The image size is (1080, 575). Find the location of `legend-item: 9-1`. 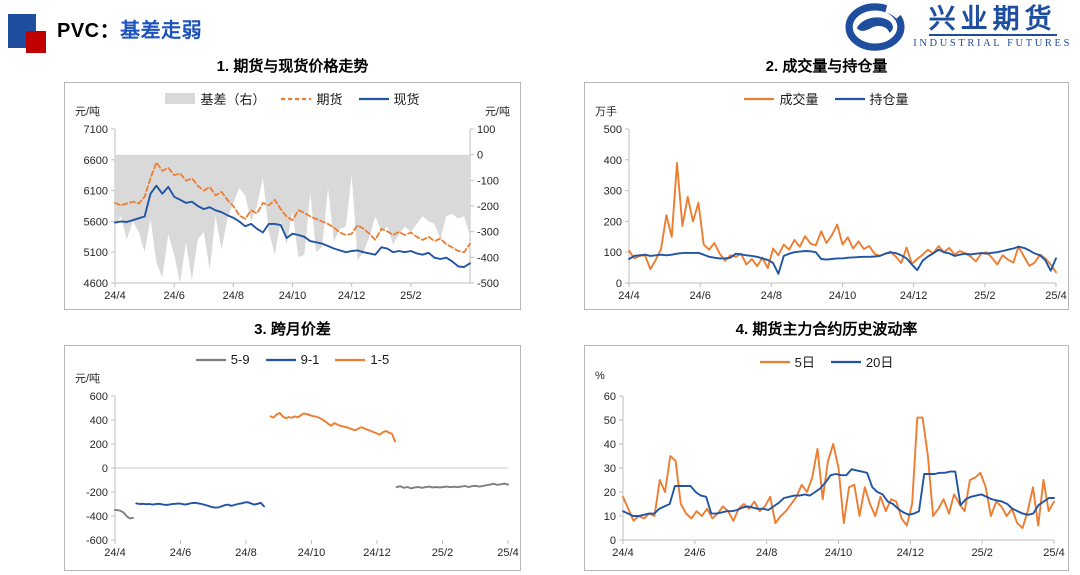

legend-item: 9-1 is located at coordinates (292, 359).